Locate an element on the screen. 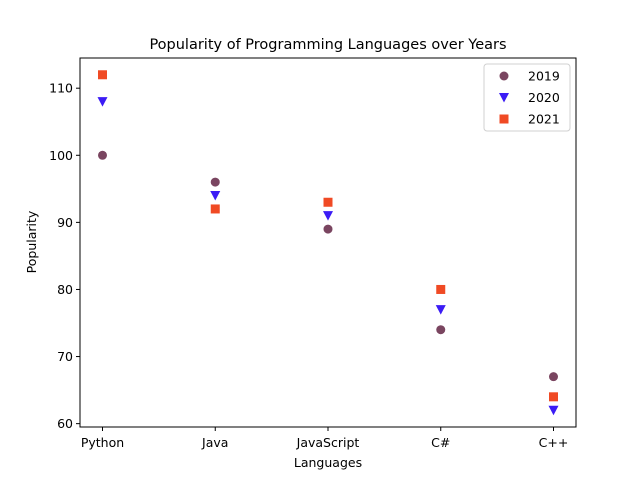  point-2019-java is located at coordinates (215, 182).